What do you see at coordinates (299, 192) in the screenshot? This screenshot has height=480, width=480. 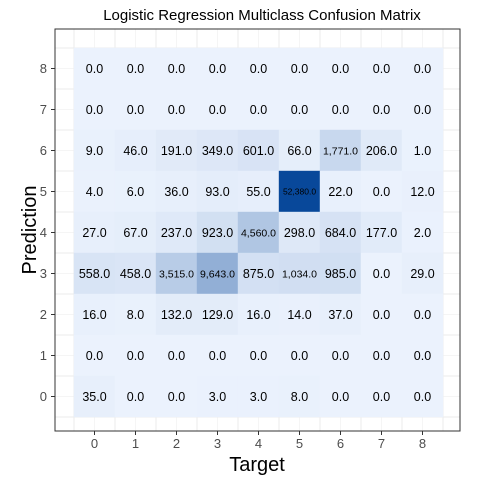 I see `cell-value-label: 52,380.0` at bounding box center [299, 192].